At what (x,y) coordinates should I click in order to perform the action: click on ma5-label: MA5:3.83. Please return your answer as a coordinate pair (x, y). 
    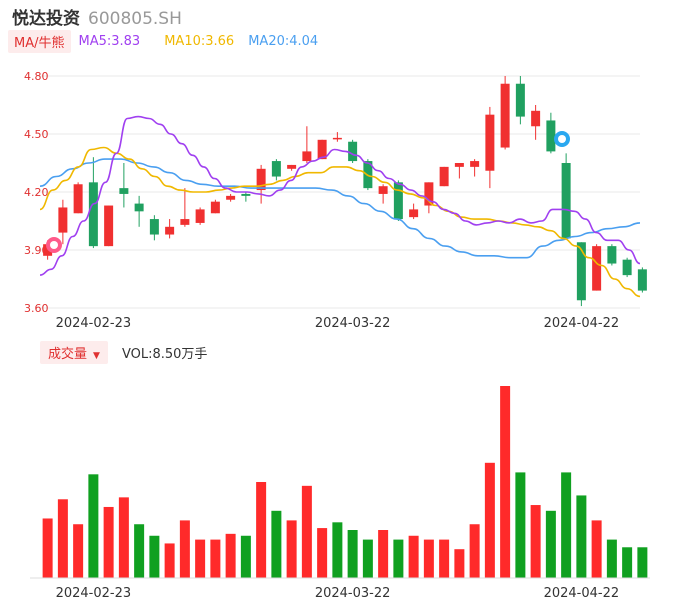
    Looking at the image, I should click on (109, 41).